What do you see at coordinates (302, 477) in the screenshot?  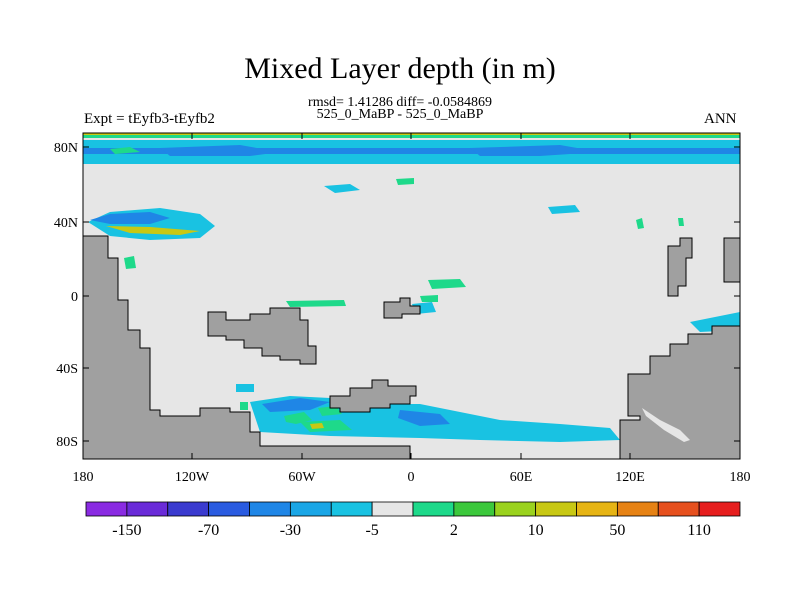 I see `lon-label: 60W` at bounding box center [302, 477].